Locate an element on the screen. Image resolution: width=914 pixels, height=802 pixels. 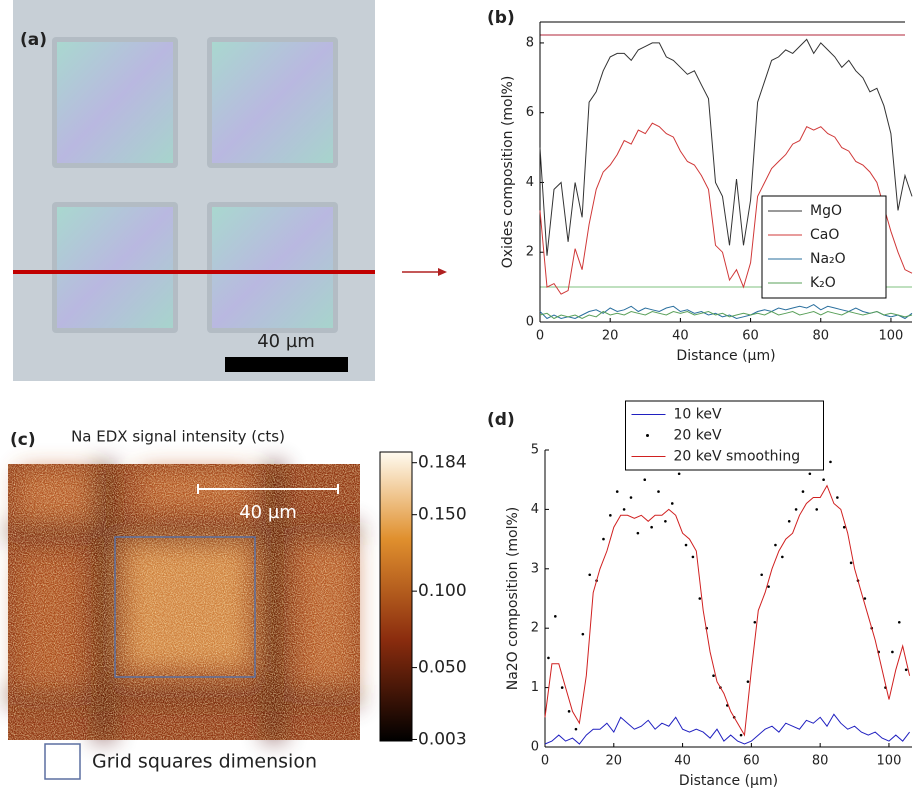
y-axis-label: Oxides composition (mol%) is located at coordinates (508, 172).